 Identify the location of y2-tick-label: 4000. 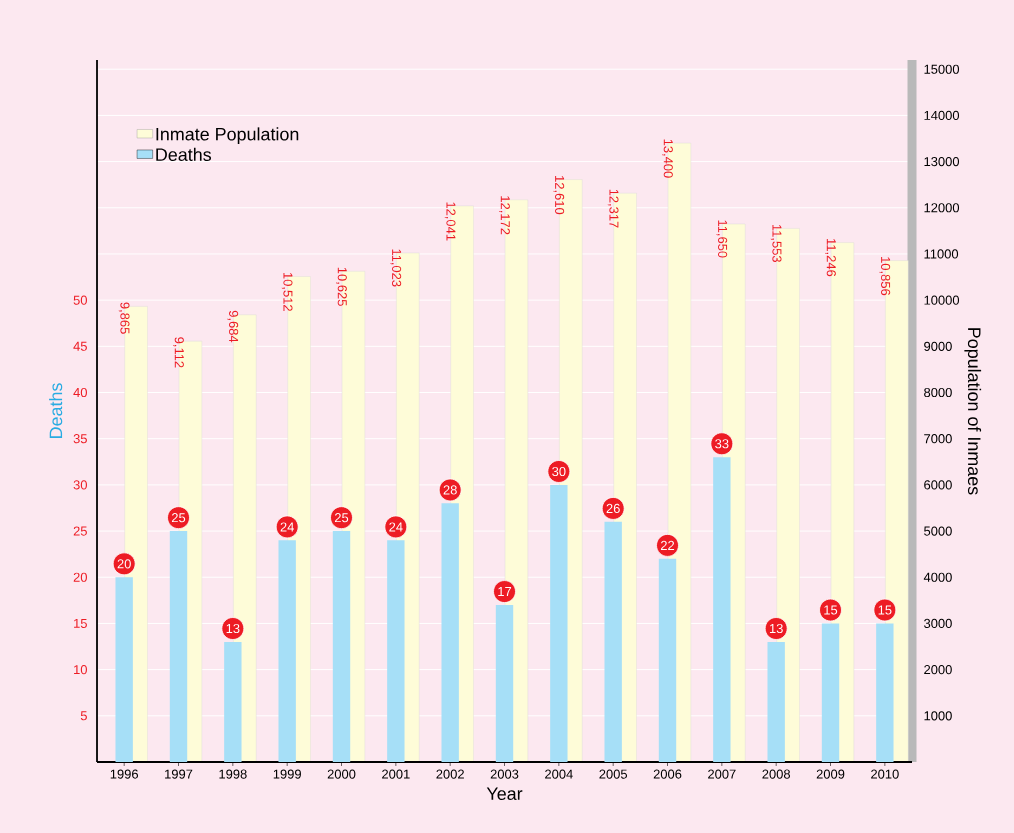
(937, 577).